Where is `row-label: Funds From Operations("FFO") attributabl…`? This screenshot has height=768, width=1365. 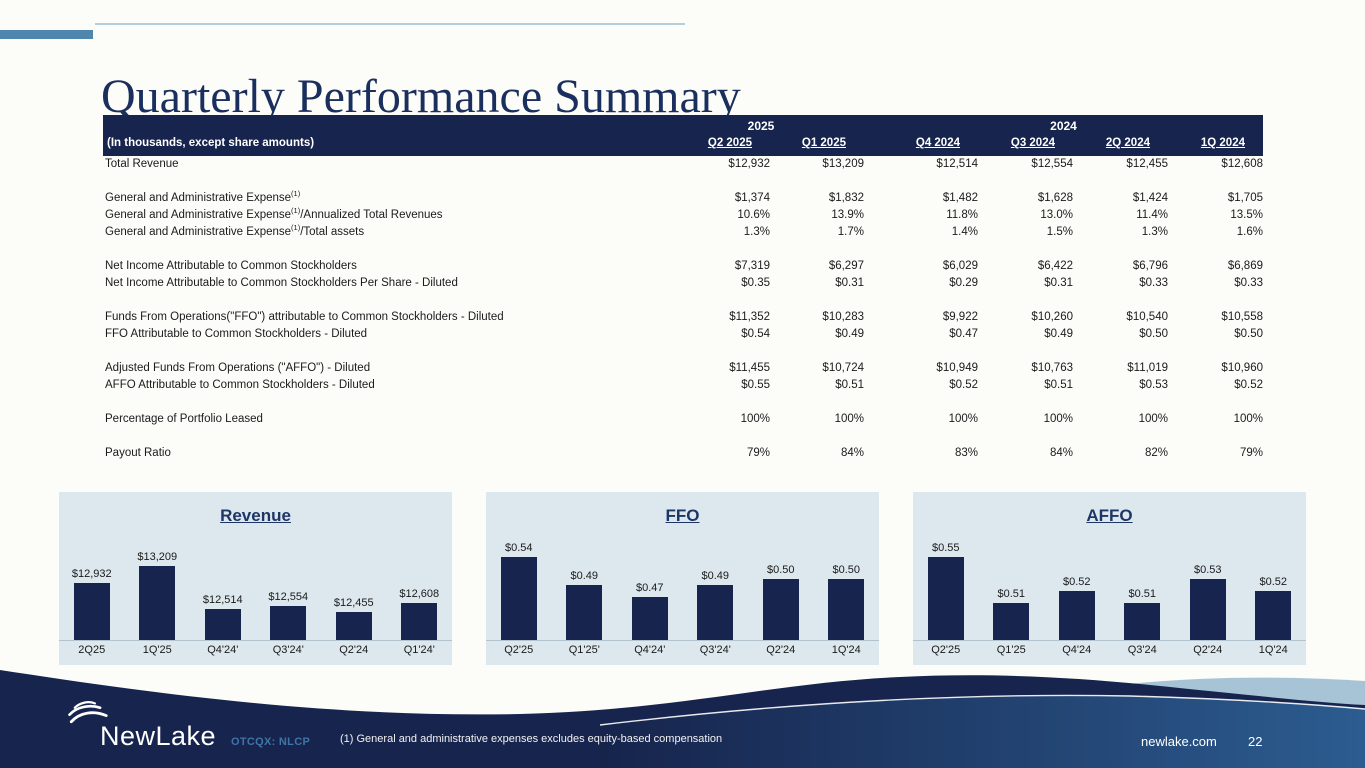
row-label: Funds From Operations("FFO") attributabl… is located at coordinates (304, 317).